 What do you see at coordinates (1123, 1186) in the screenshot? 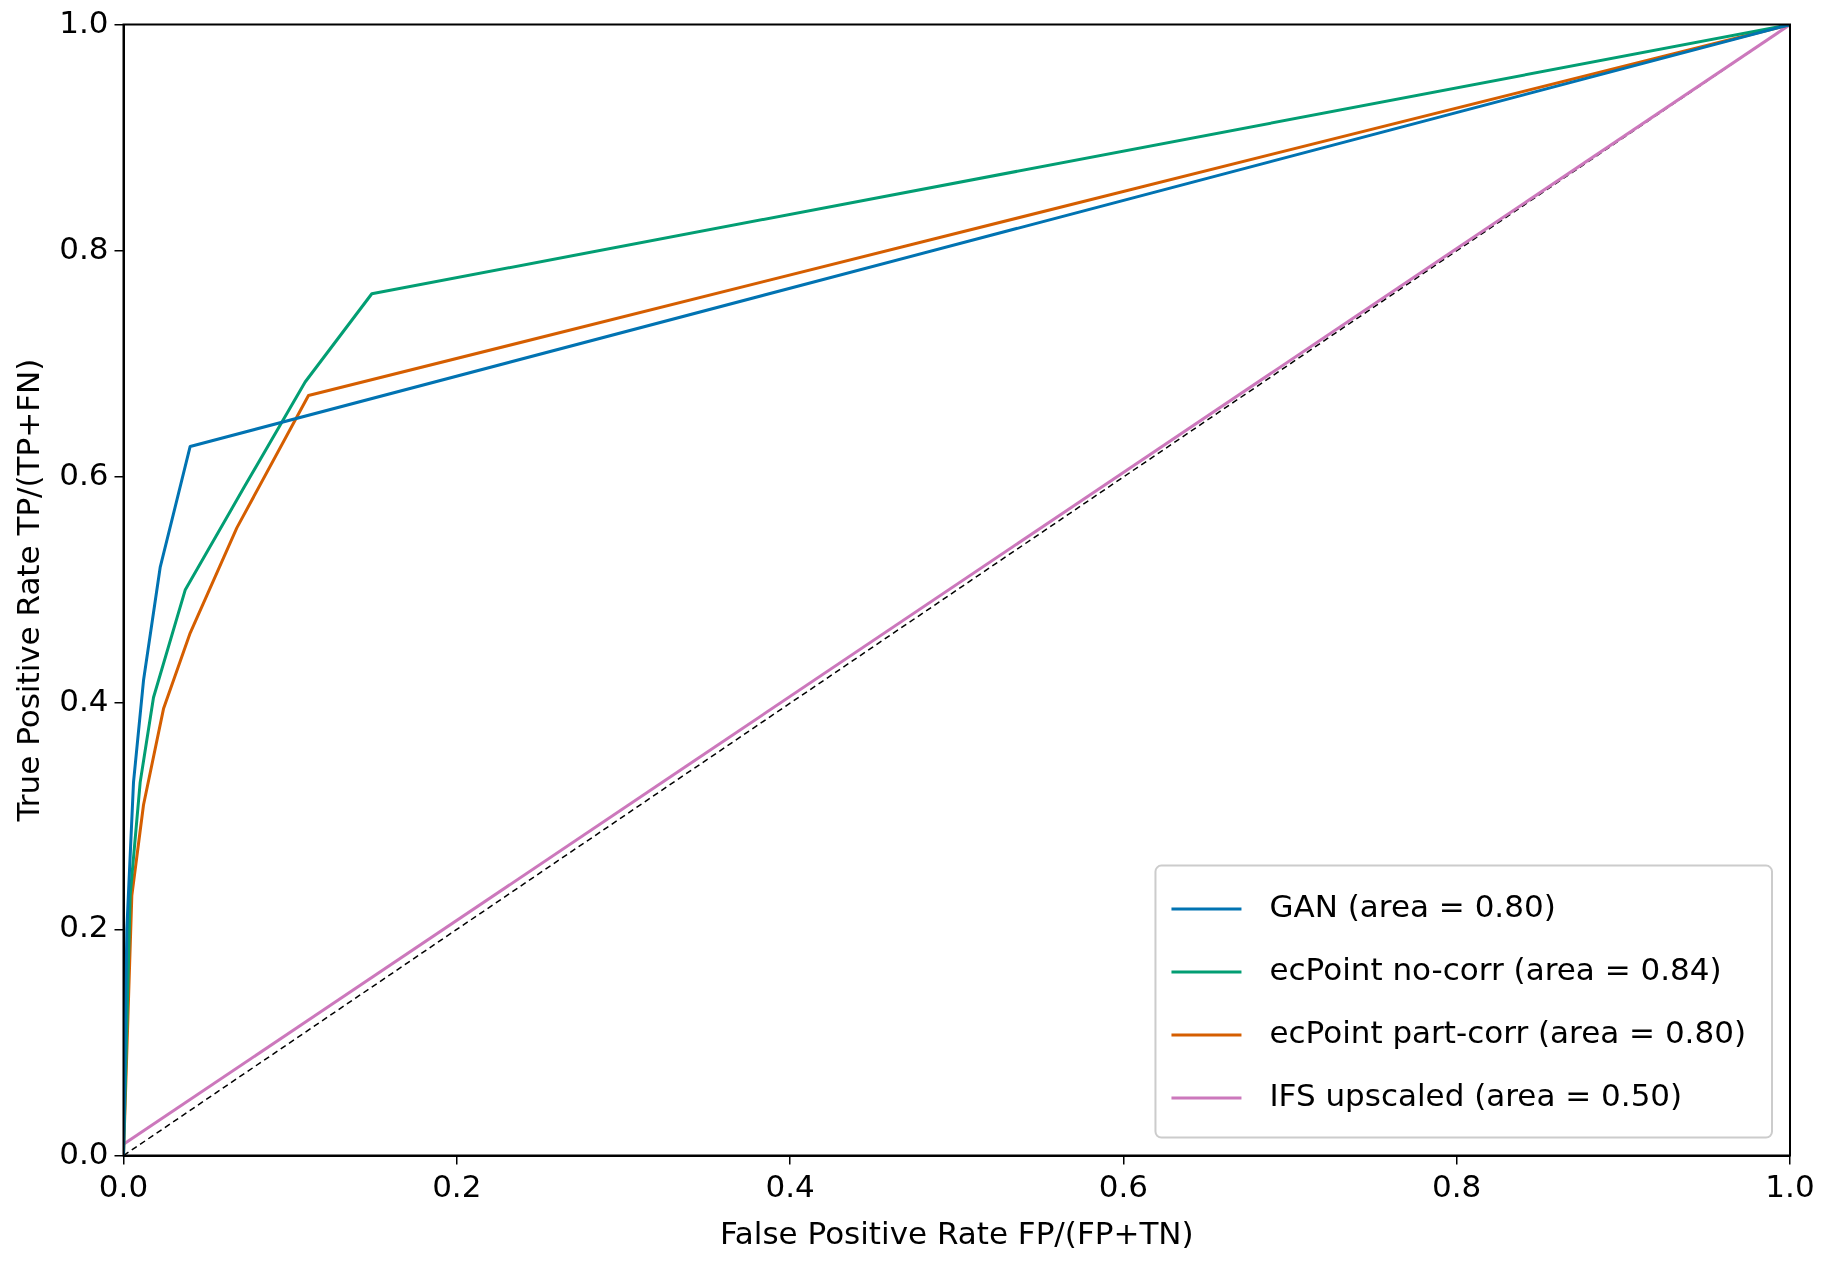
I see `x-tick-label: 0.6` at bounding box center [1123, 1186].